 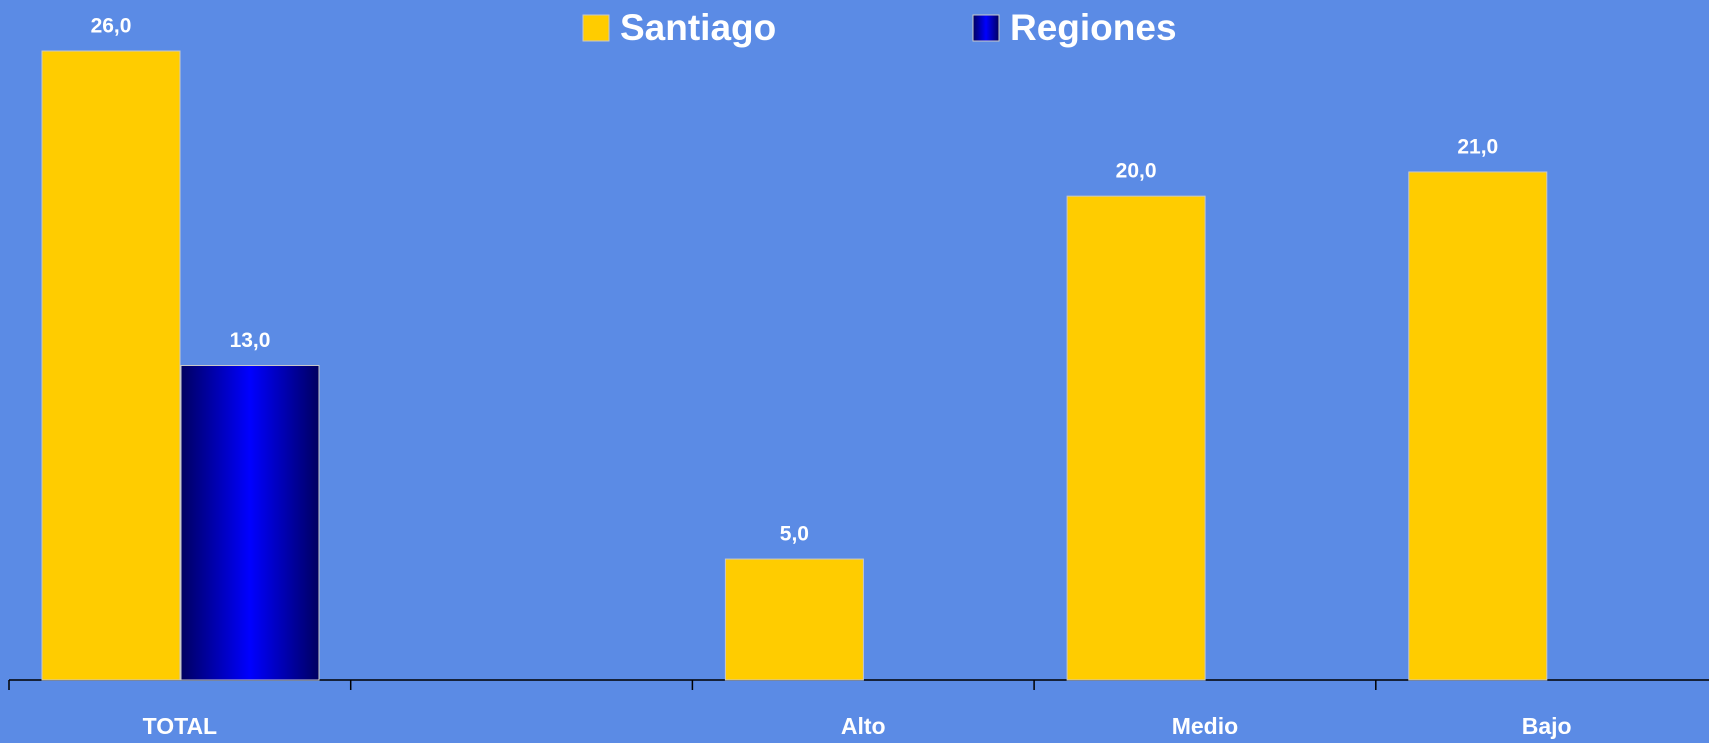 What do you see at coordinates (1477, 147) in the screenshot?
I see `data-label: 21,0` at bounding box center [1477, 147].